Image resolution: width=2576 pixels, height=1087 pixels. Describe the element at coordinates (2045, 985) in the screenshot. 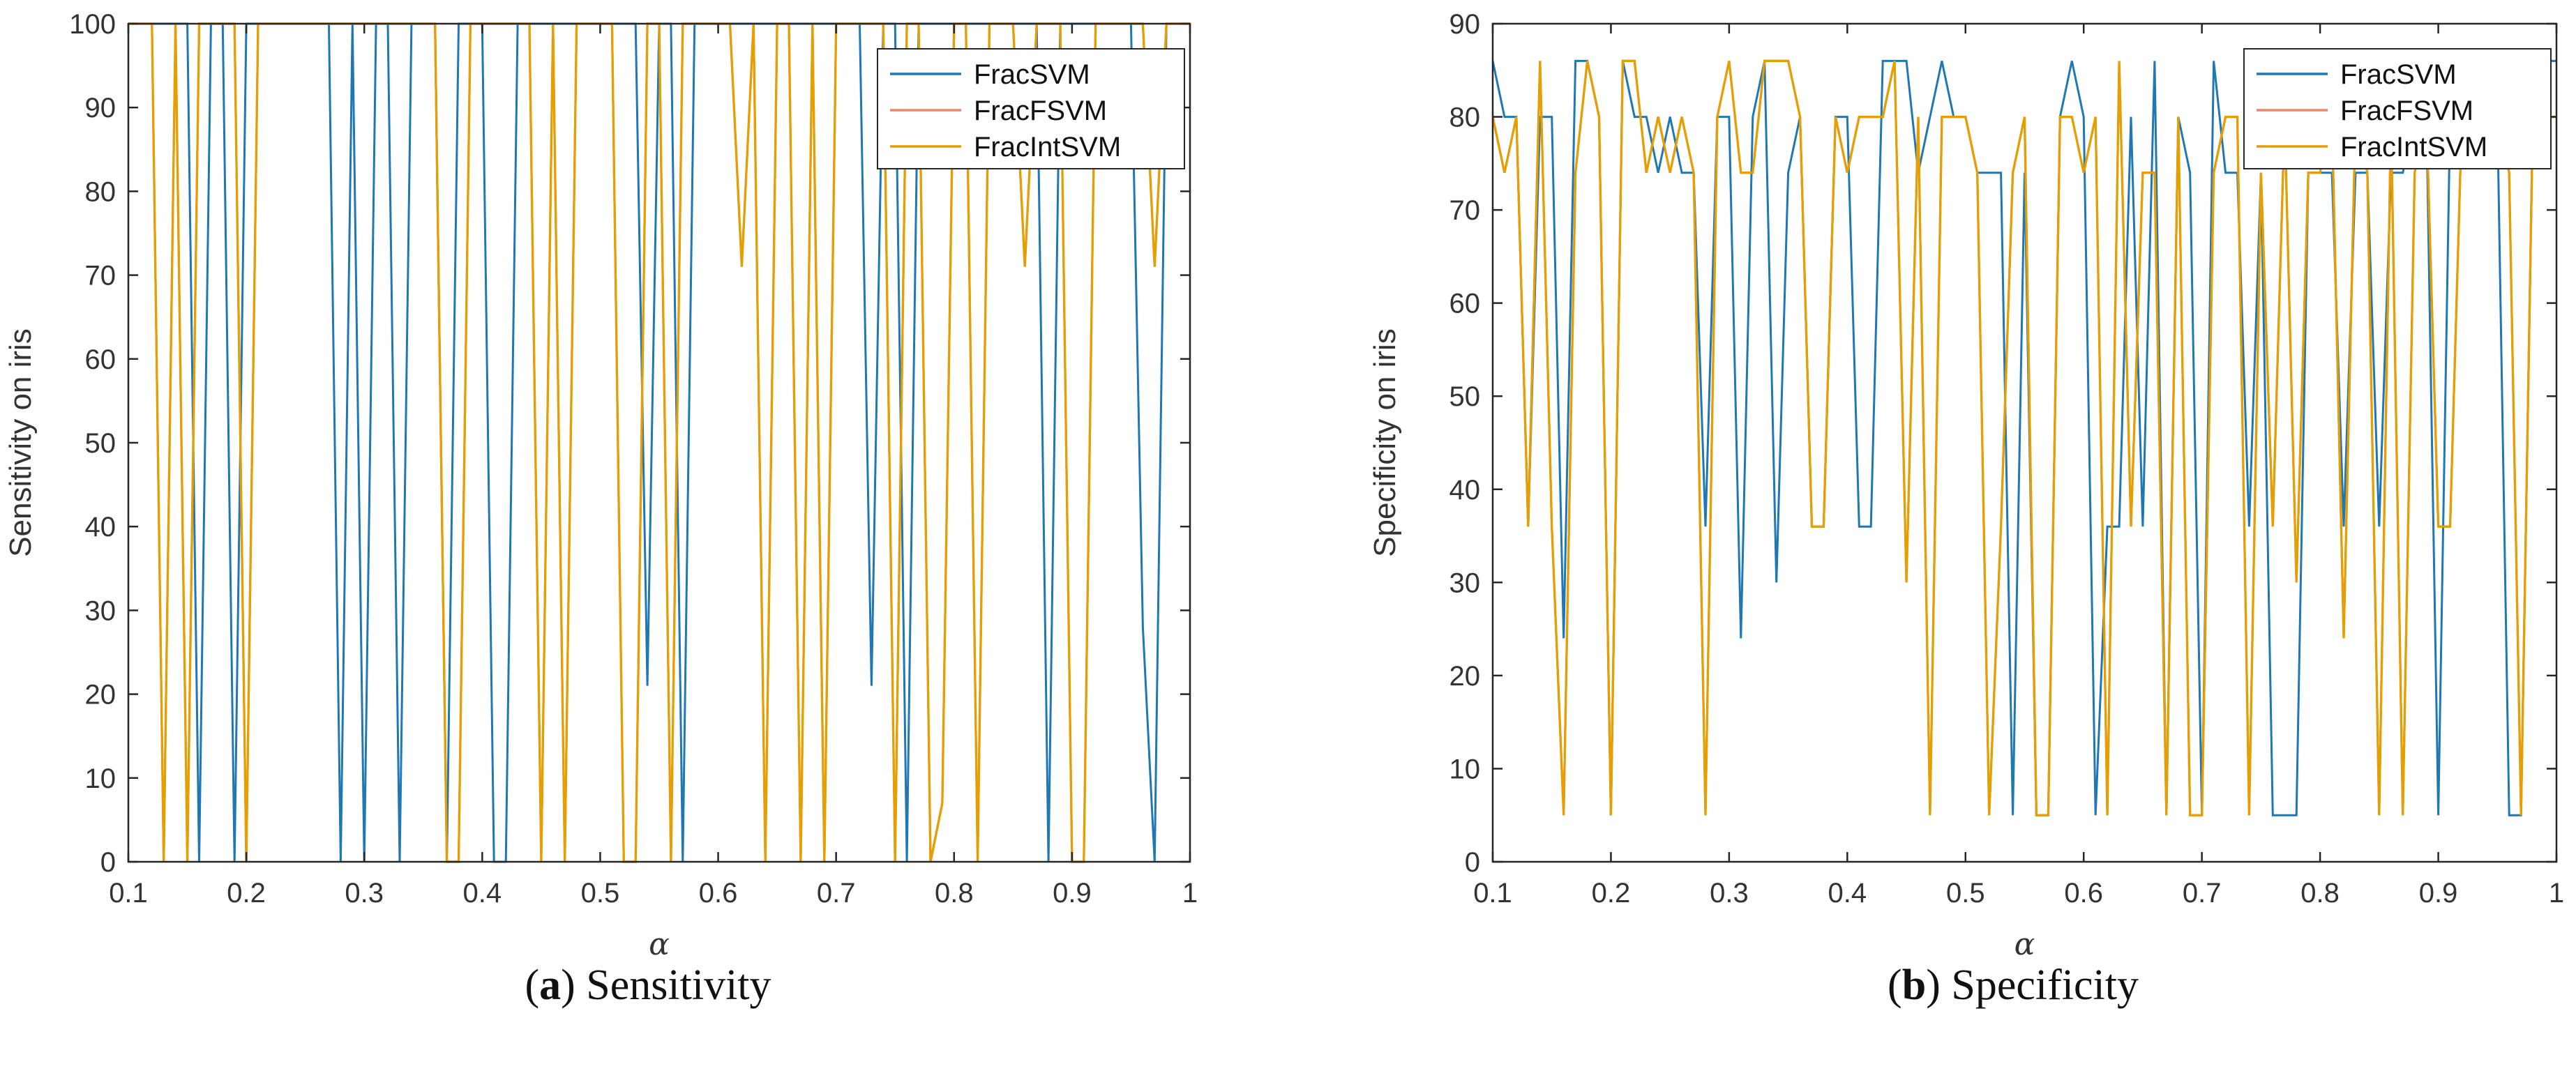

I see `caption-b-text: Specificity` at that location.